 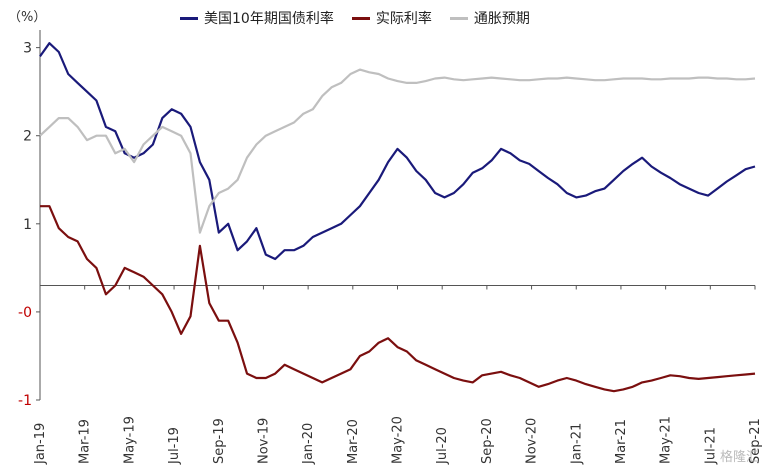 I want to click on x-tick-label: May-19, so click(x=129, y=440).